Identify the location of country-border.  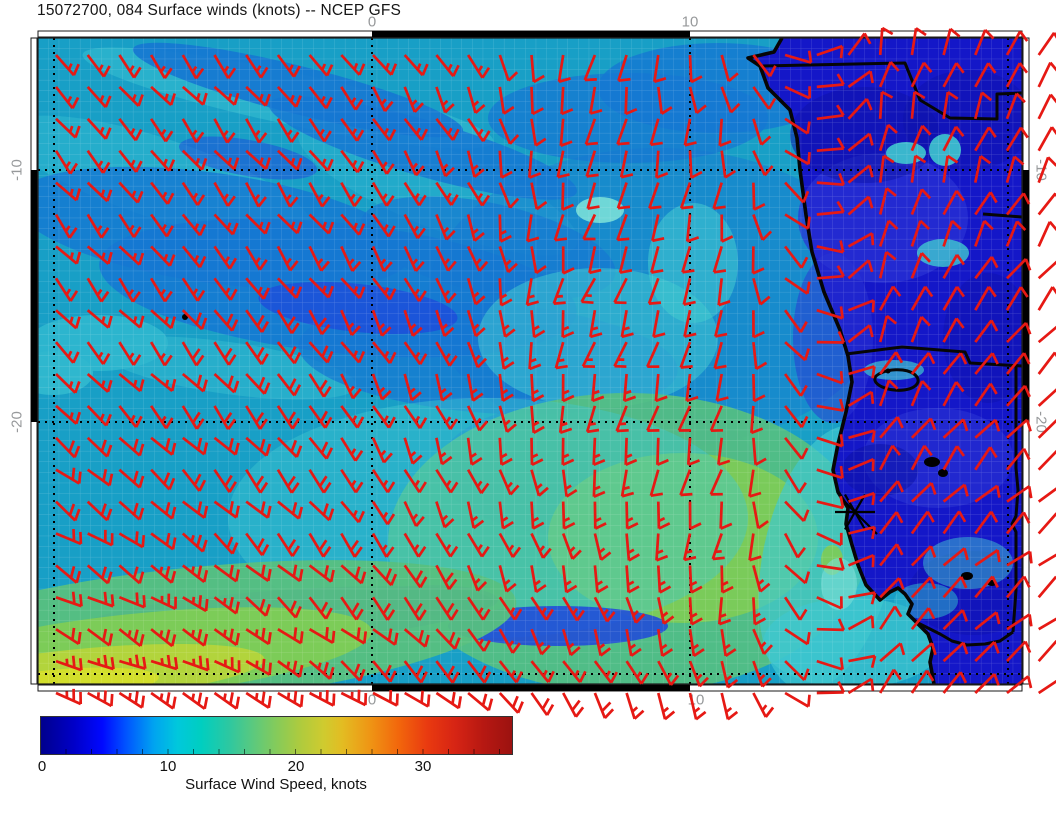
(1002, 215).